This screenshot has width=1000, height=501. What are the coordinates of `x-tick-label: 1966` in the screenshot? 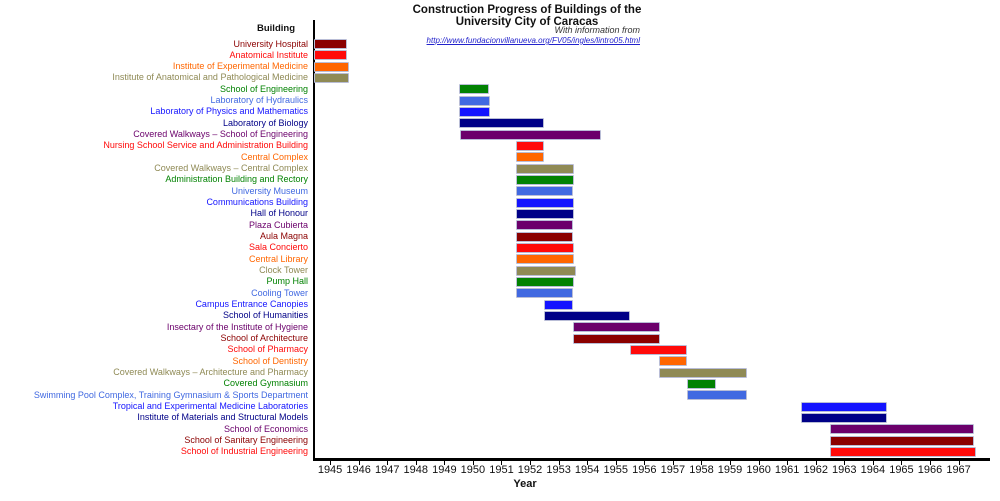 It's located at (930, 470).